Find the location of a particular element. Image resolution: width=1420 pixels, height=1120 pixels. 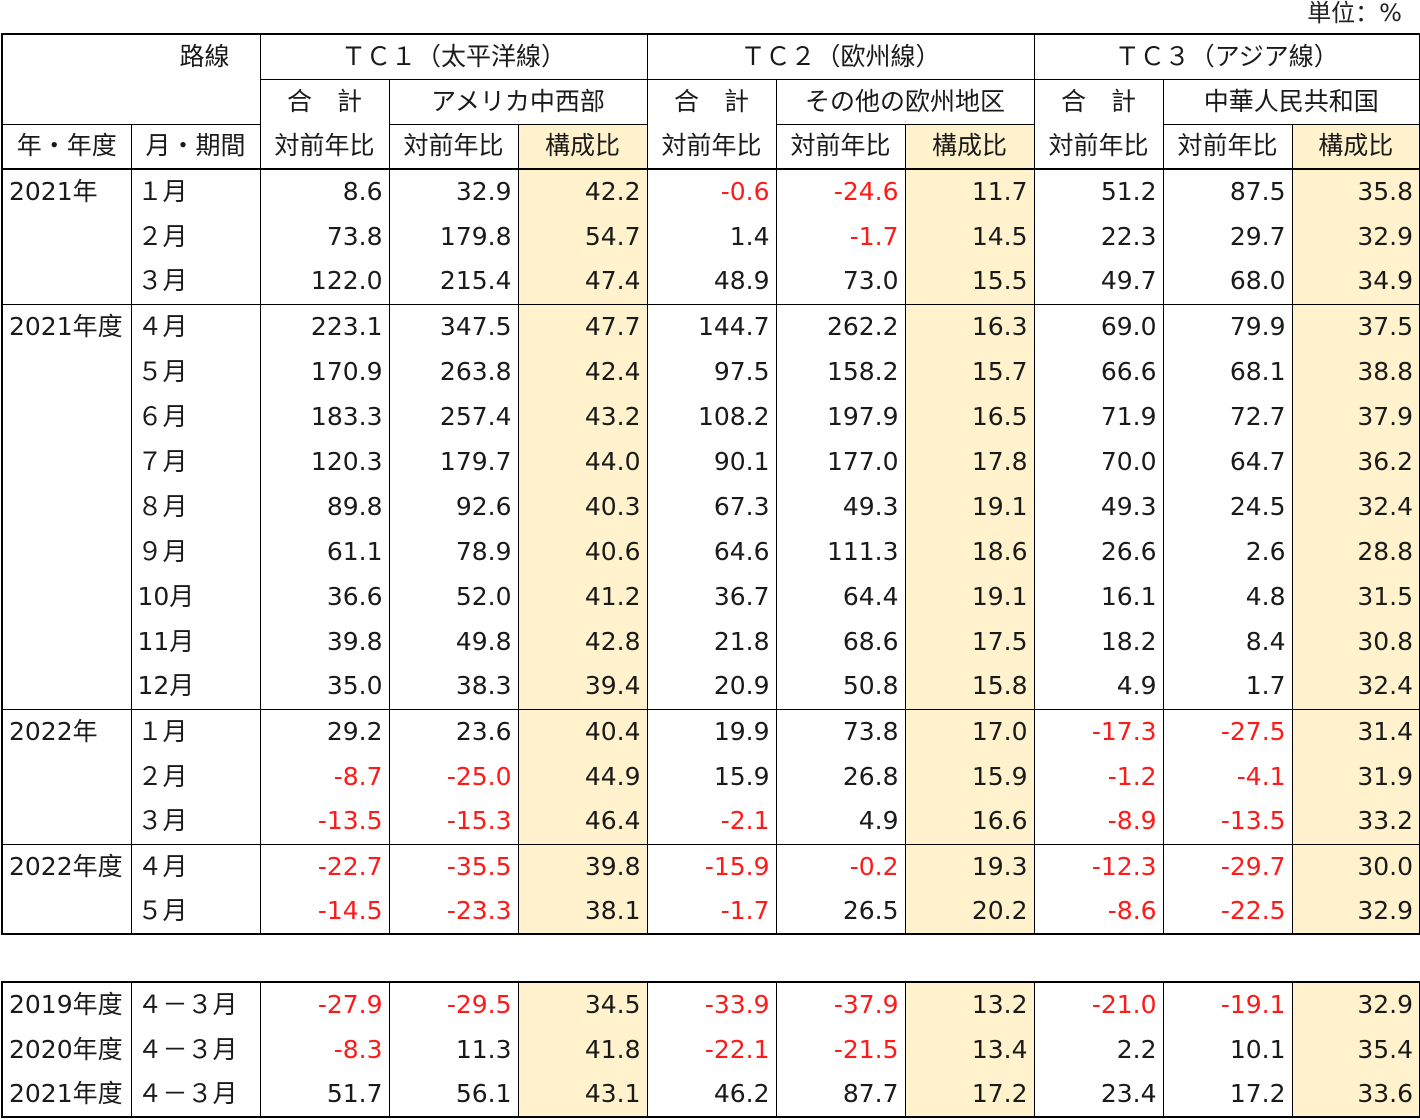

yoy-cell: 38.3 is located at coordinates (453, 686).